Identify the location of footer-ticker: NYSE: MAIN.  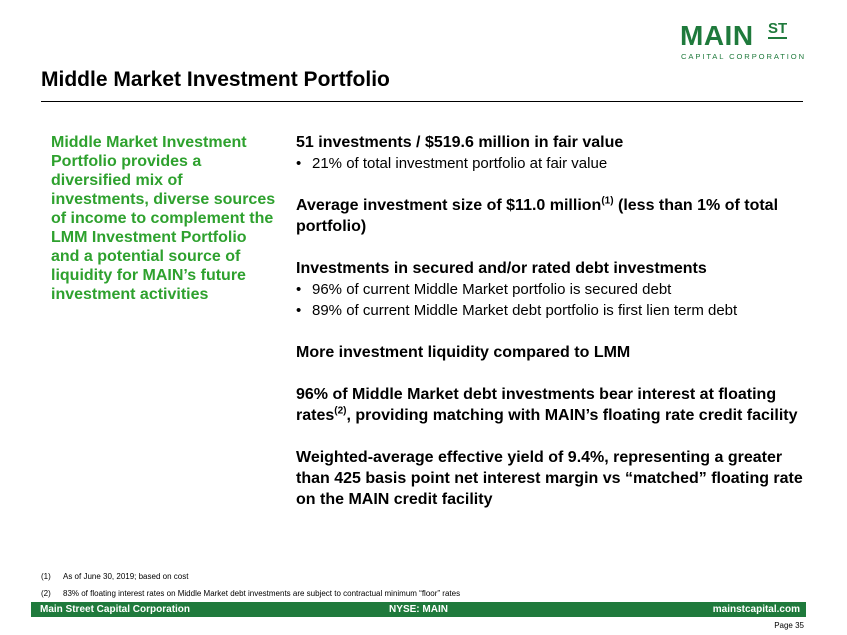
(418, 609).